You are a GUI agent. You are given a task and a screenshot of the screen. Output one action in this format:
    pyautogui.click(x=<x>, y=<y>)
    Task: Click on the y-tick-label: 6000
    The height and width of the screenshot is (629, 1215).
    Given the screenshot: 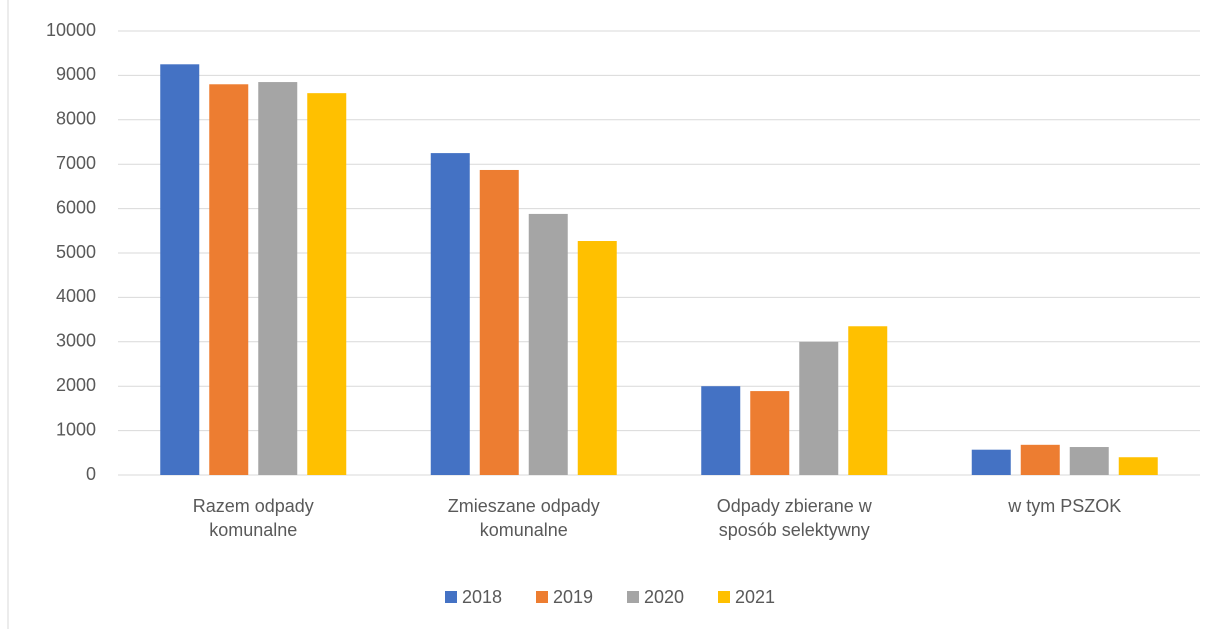 What is the action you would take?
    pyautogui.click(x=76, y=207)
    